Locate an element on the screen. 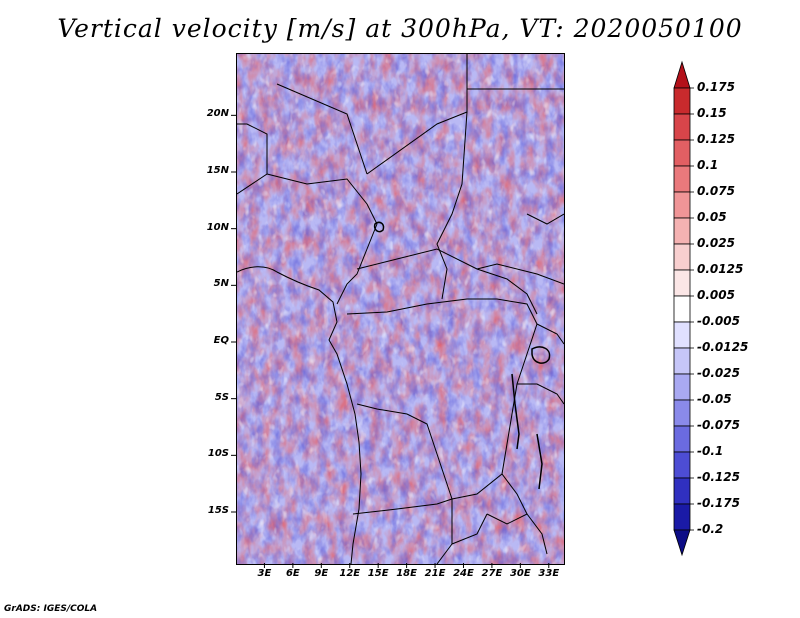  border-zambia is located at coordinates (489, 494).